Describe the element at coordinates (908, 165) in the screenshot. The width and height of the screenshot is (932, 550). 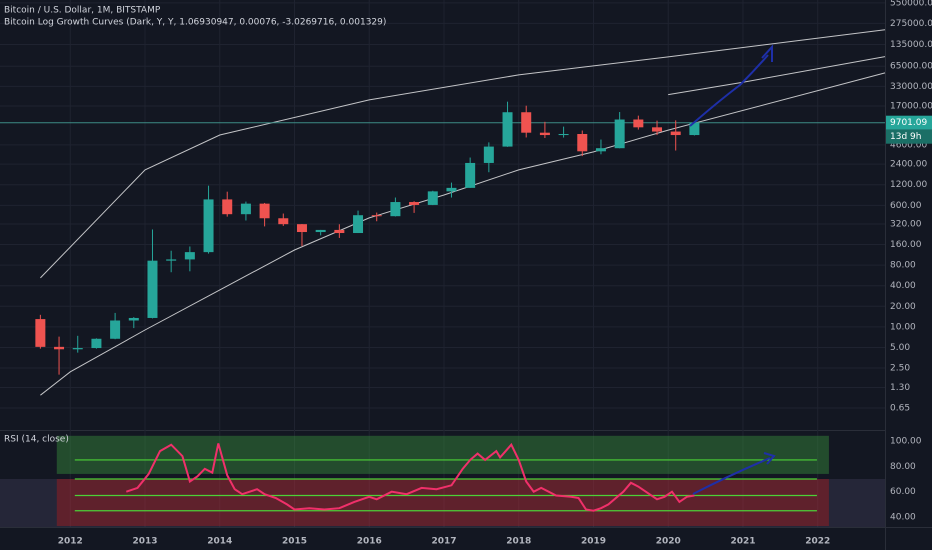
I see `y-tick-label: 2400.00` at that location.